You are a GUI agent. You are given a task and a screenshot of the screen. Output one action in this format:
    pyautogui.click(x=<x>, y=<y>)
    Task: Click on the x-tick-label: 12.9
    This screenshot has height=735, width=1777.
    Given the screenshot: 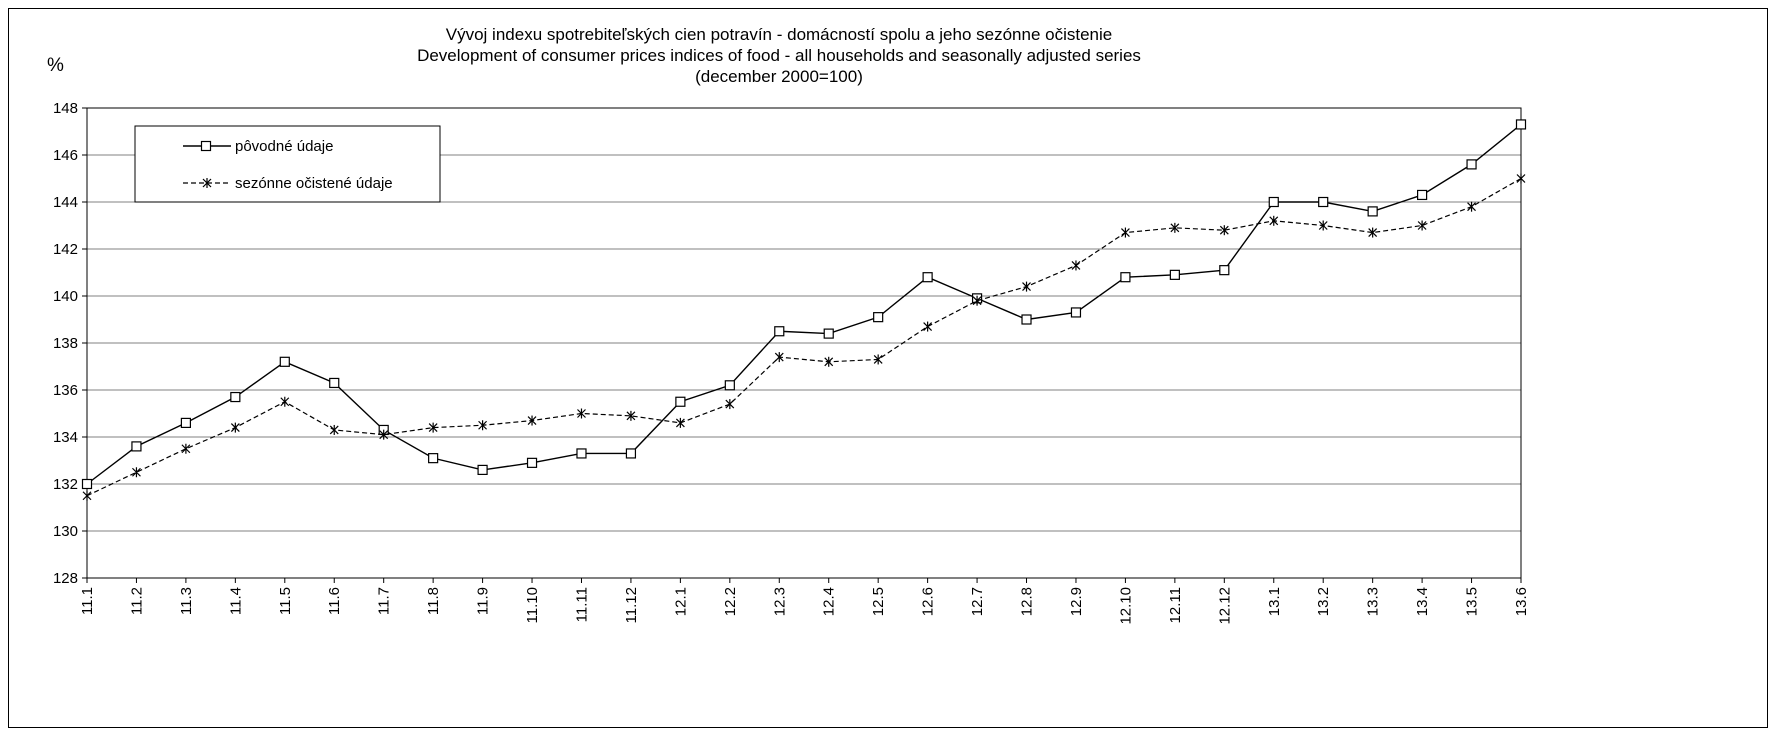 What is the action you would take?
    pyautogui.click(x=1076, y=601)
    